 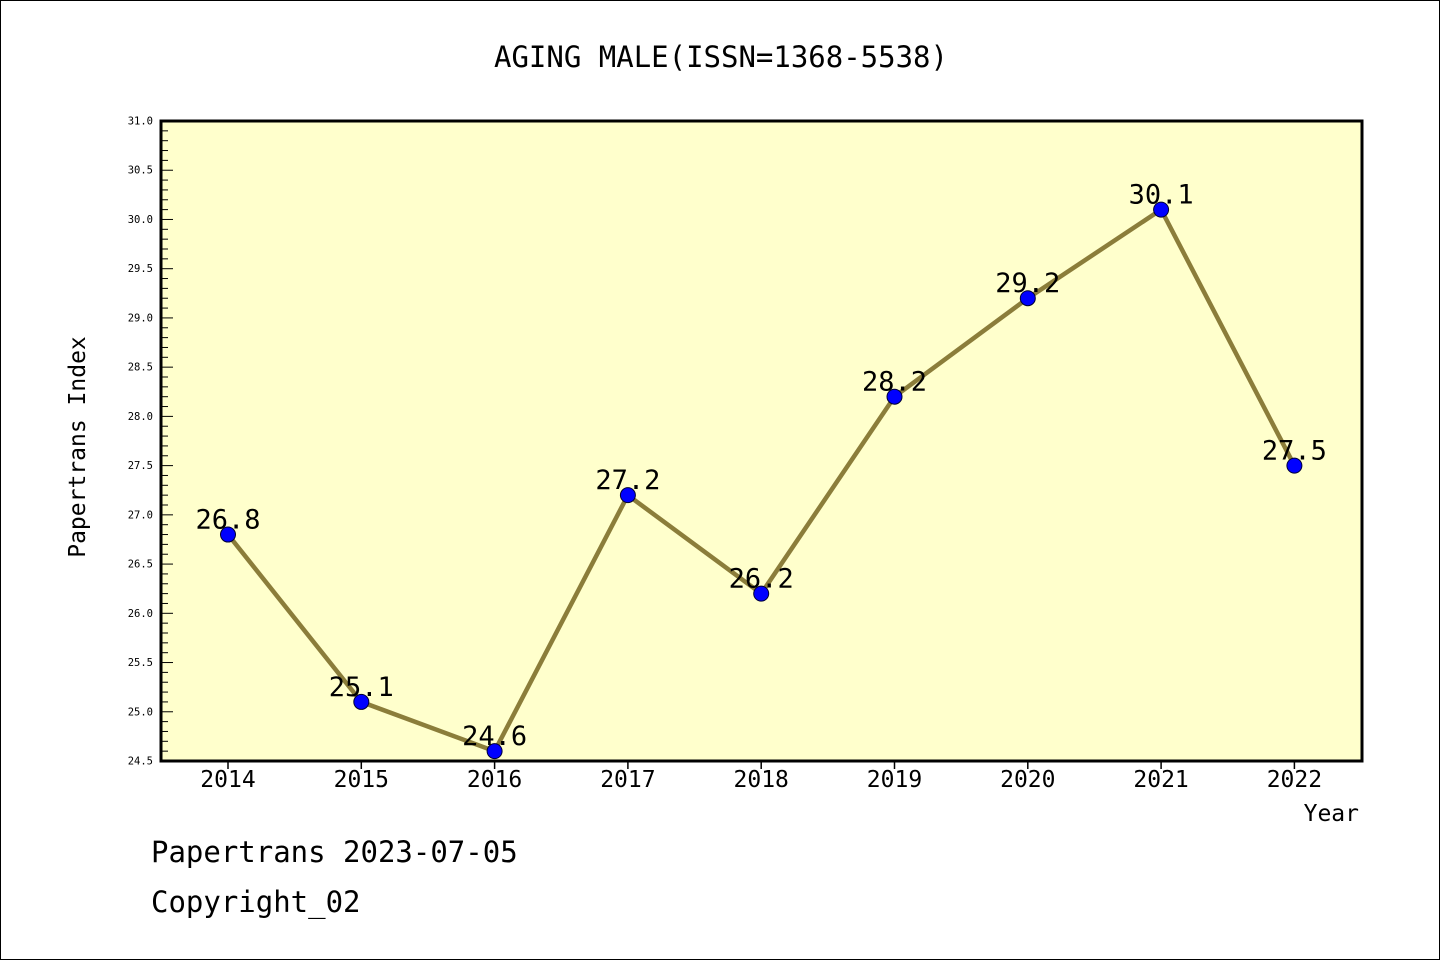 I want to click on footer-copyright: Copyright_02, so click(x=256, y=902).